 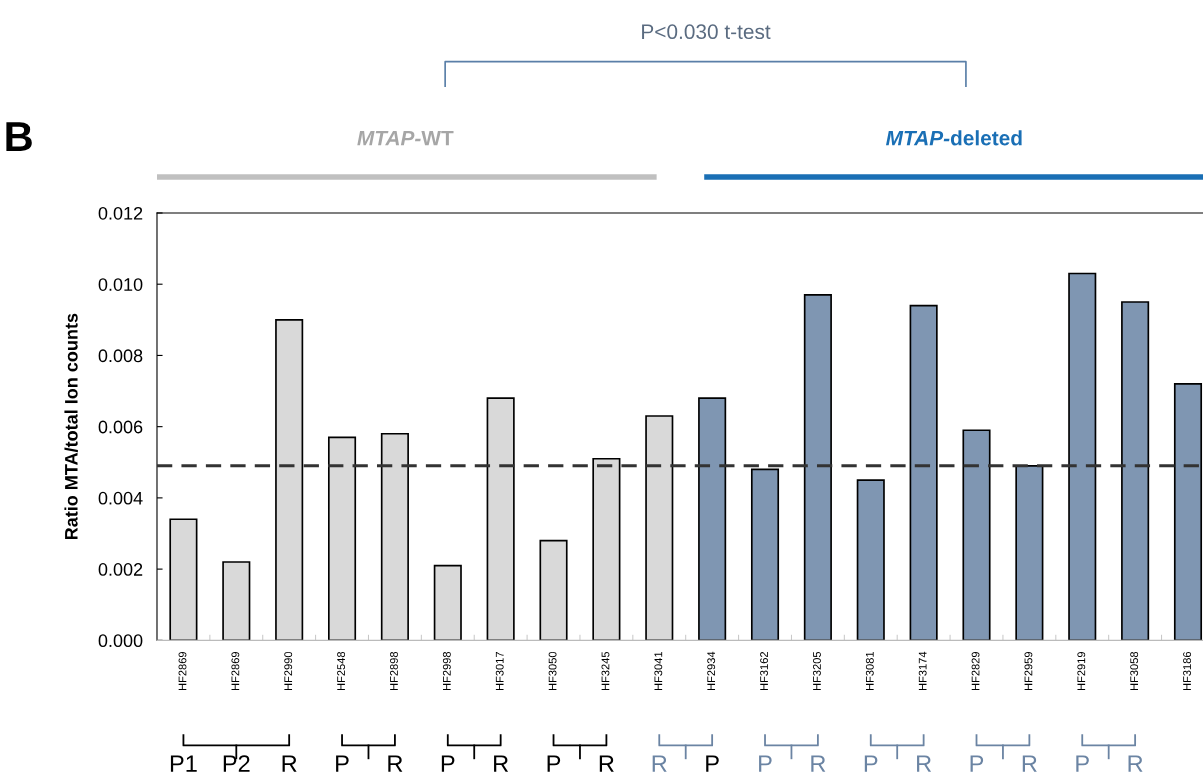 I want to click on x-tick-label: HF3174, so click(x=922, y=671).